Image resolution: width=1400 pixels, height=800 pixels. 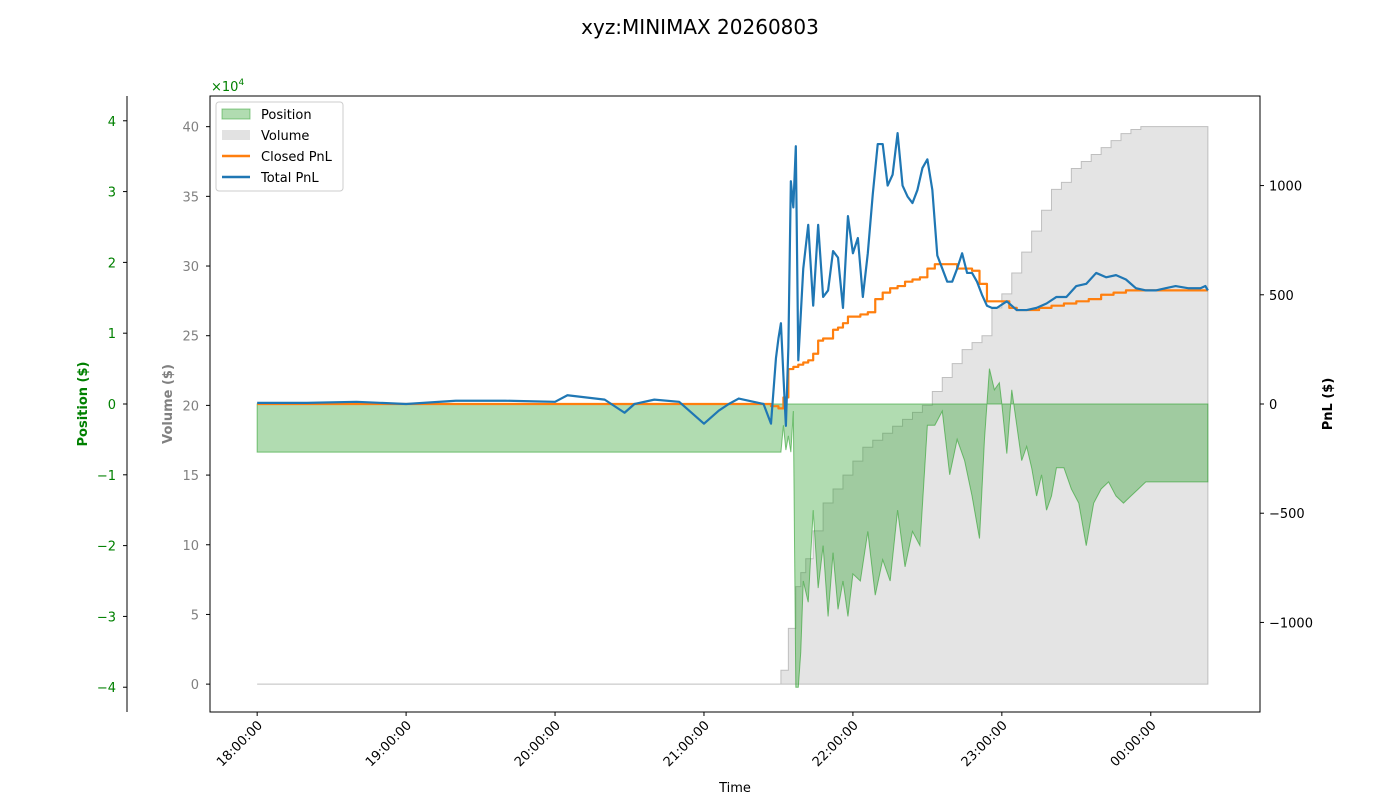 I want to click on volume-tick-label: 20, so click(x=190, y=406).